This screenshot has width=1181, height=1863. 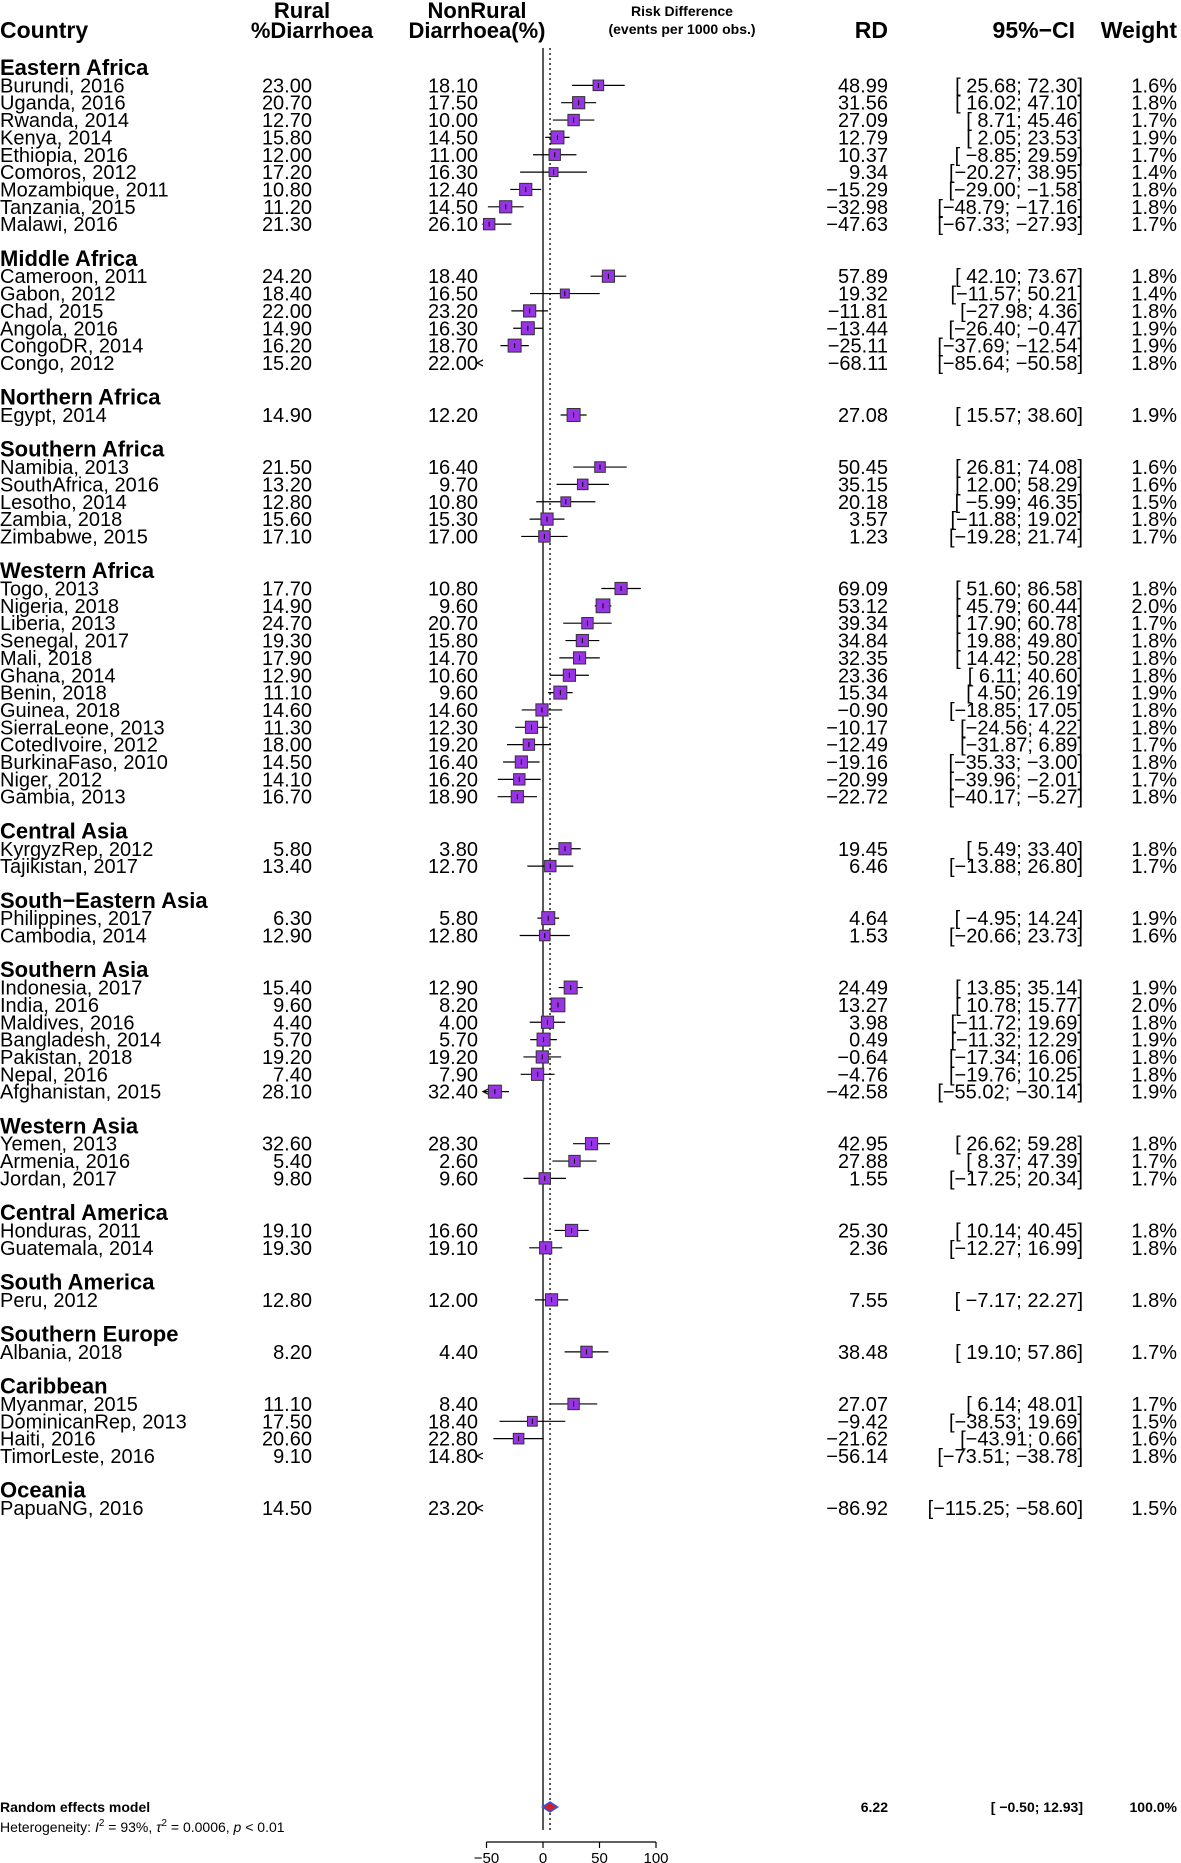 I want to click on ci-value: [−13.88; 26.80], so click(x=1016, y=867).